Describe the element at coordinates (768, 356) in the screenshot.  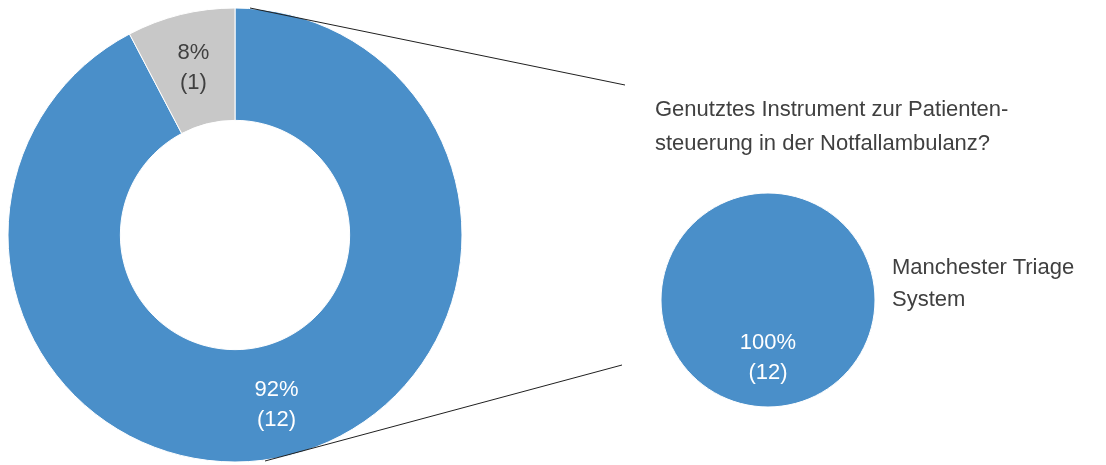
I see `data-label: 100% (12)` at that location.